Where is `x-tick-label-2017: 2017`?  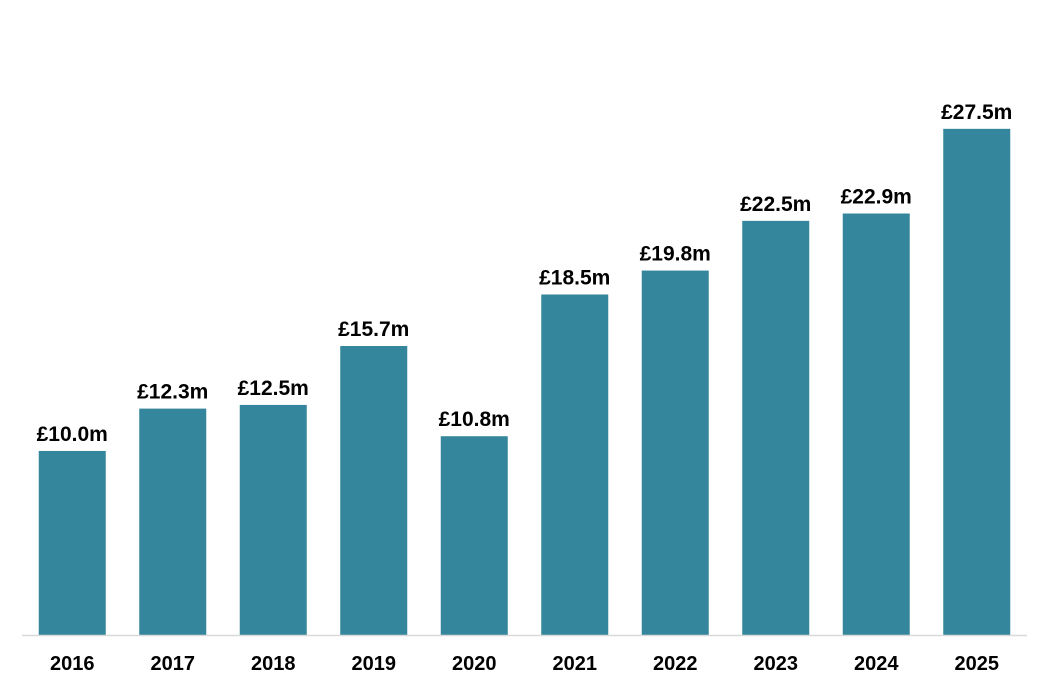
x-tick-label-2017: 2017 is located at coordinates (173, 664).